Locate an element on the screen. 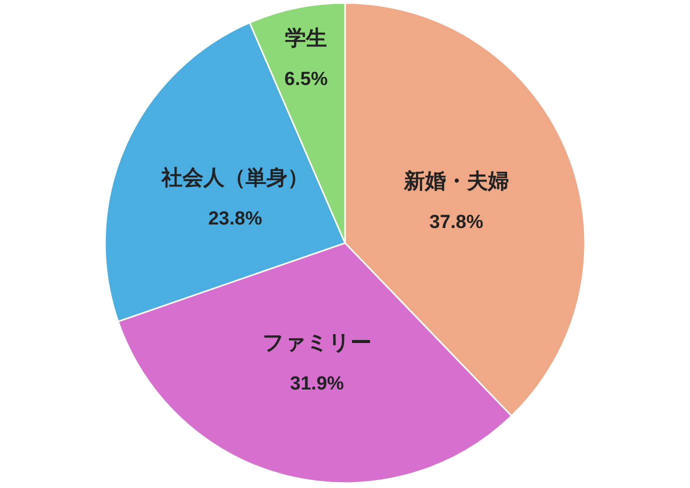 This screenshot has height=488, width=690. data-label: 37.8% is located at coordinates (456, 223).